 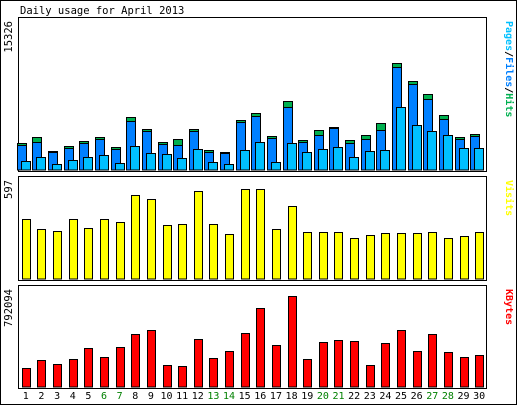 What do you see at coordinates (245, 396) in the screenshot?
I see `x-label-day-15: 15` at bounding box center [245, 396].